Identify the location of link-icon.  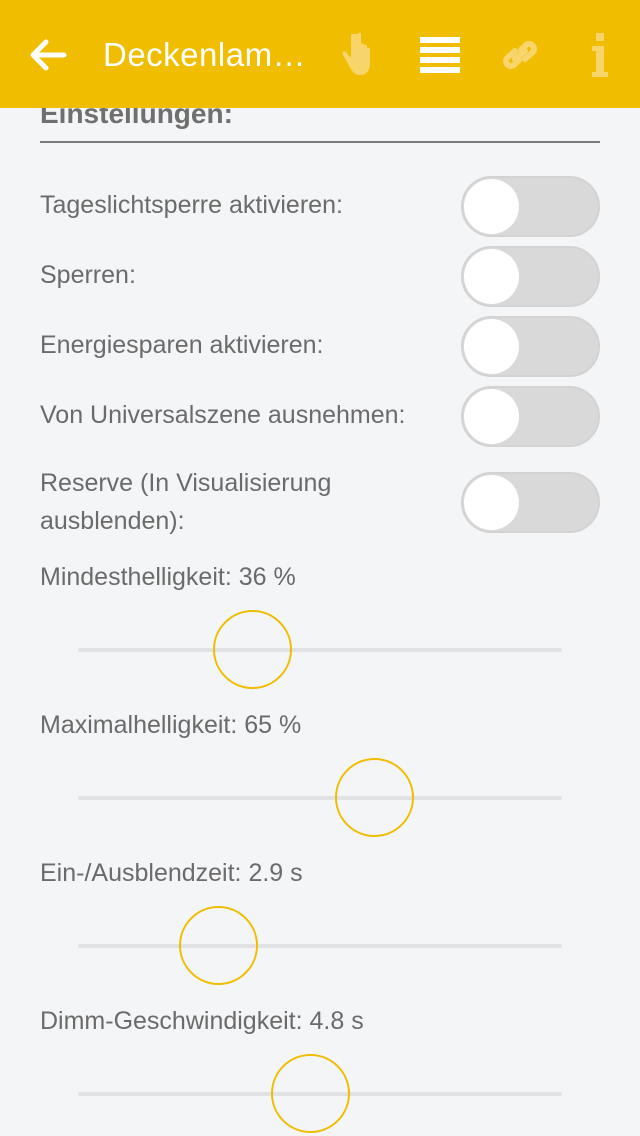
(520, 55).